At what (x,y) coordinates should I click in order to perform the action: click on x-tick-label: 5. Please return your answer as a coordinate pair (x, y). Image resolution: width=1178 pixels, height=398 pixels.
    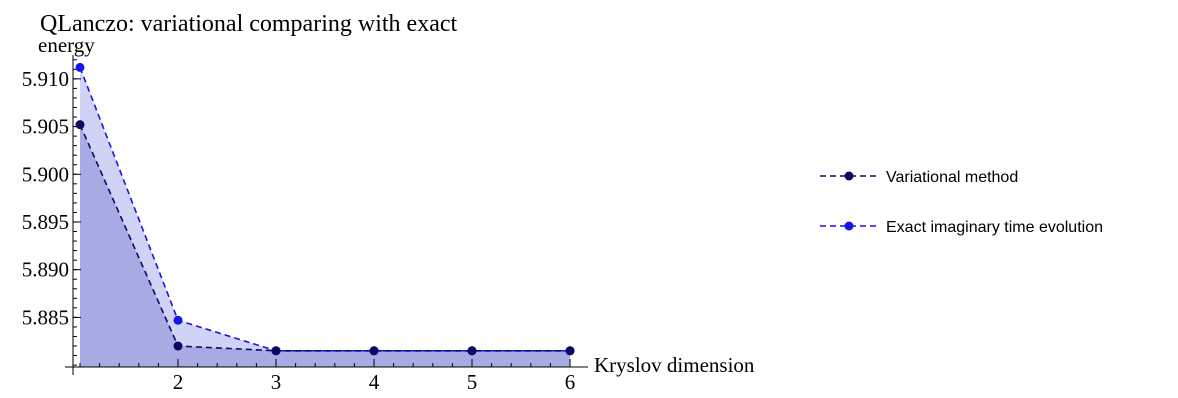
    Looking at the image, I should click on (472, 382).